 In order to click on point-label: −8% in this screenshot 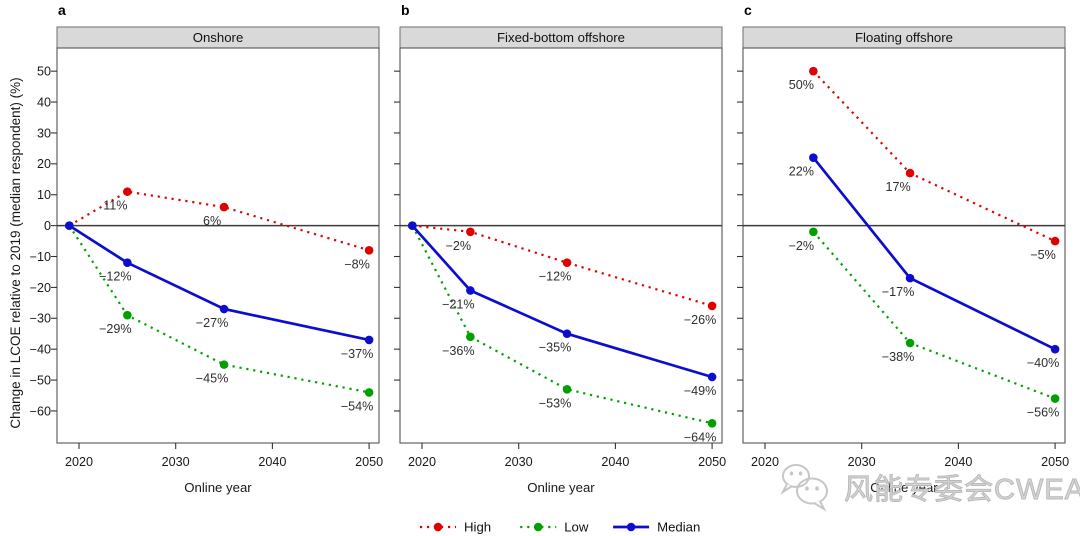, I will do `click(357, 264)`.